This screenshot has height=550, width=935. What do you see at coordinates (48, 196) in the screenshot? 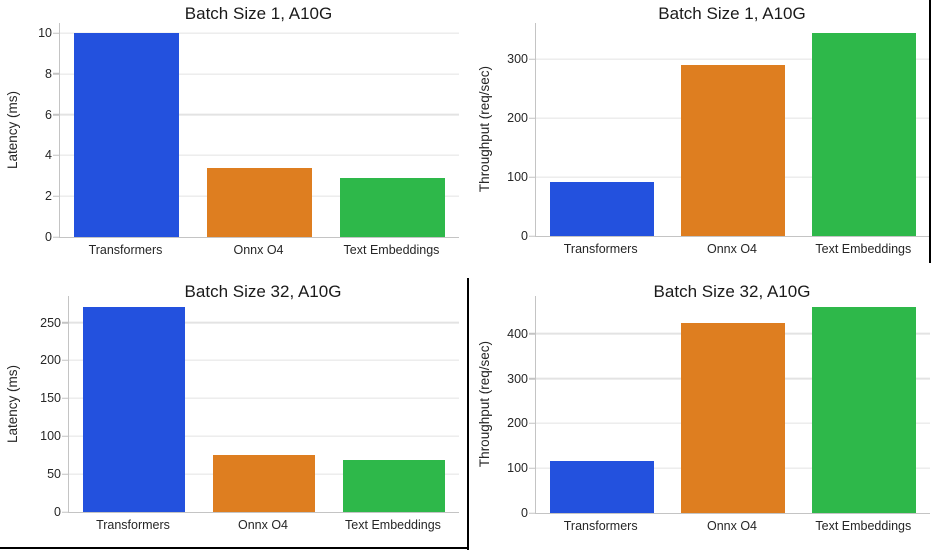
I see `y-tick-label: 2` at bounding box center [48, 196].